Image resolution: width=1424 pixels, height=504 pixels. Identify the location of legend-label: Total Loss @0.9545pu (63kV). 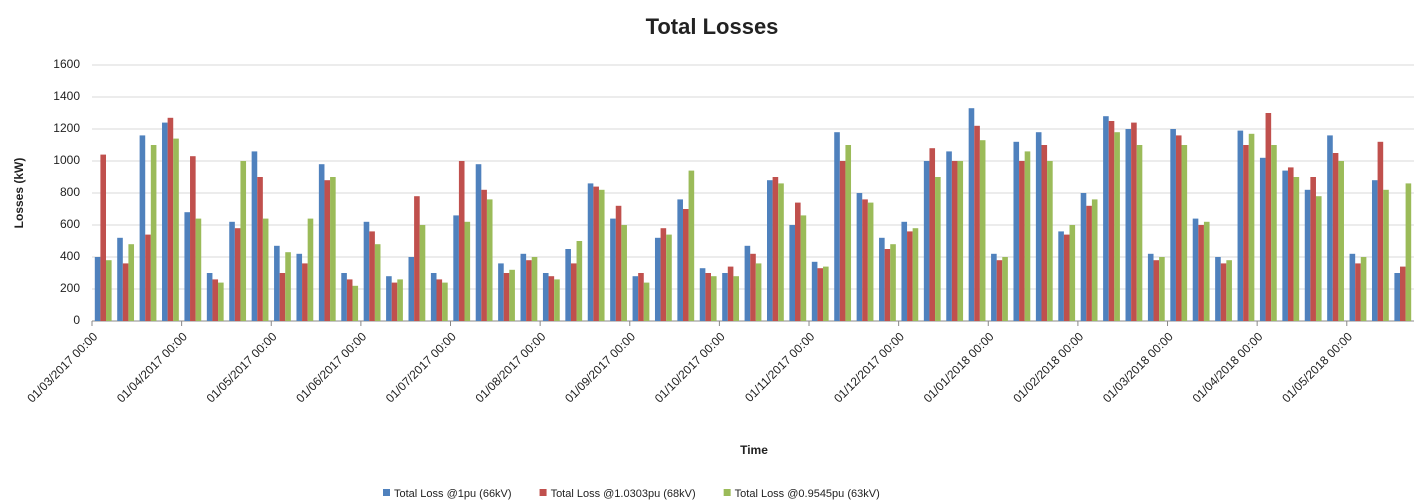
(807, 494).